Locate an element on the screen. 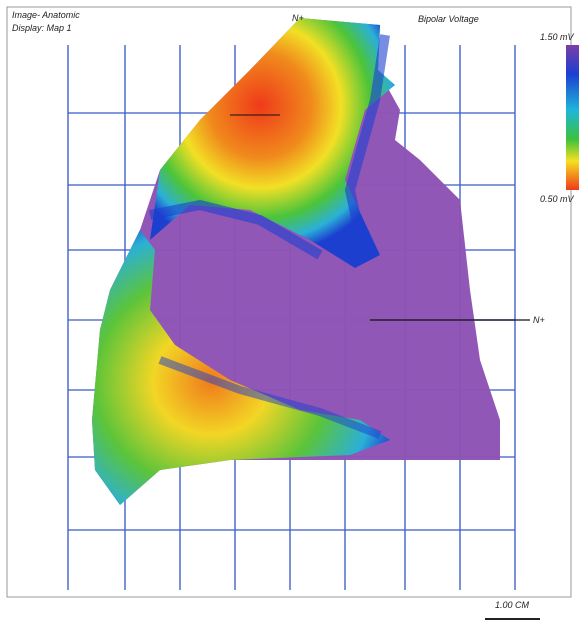 The image size is (579, 629). colorbar-top-label: 1.50 mV is located at coordinates (557, 37).